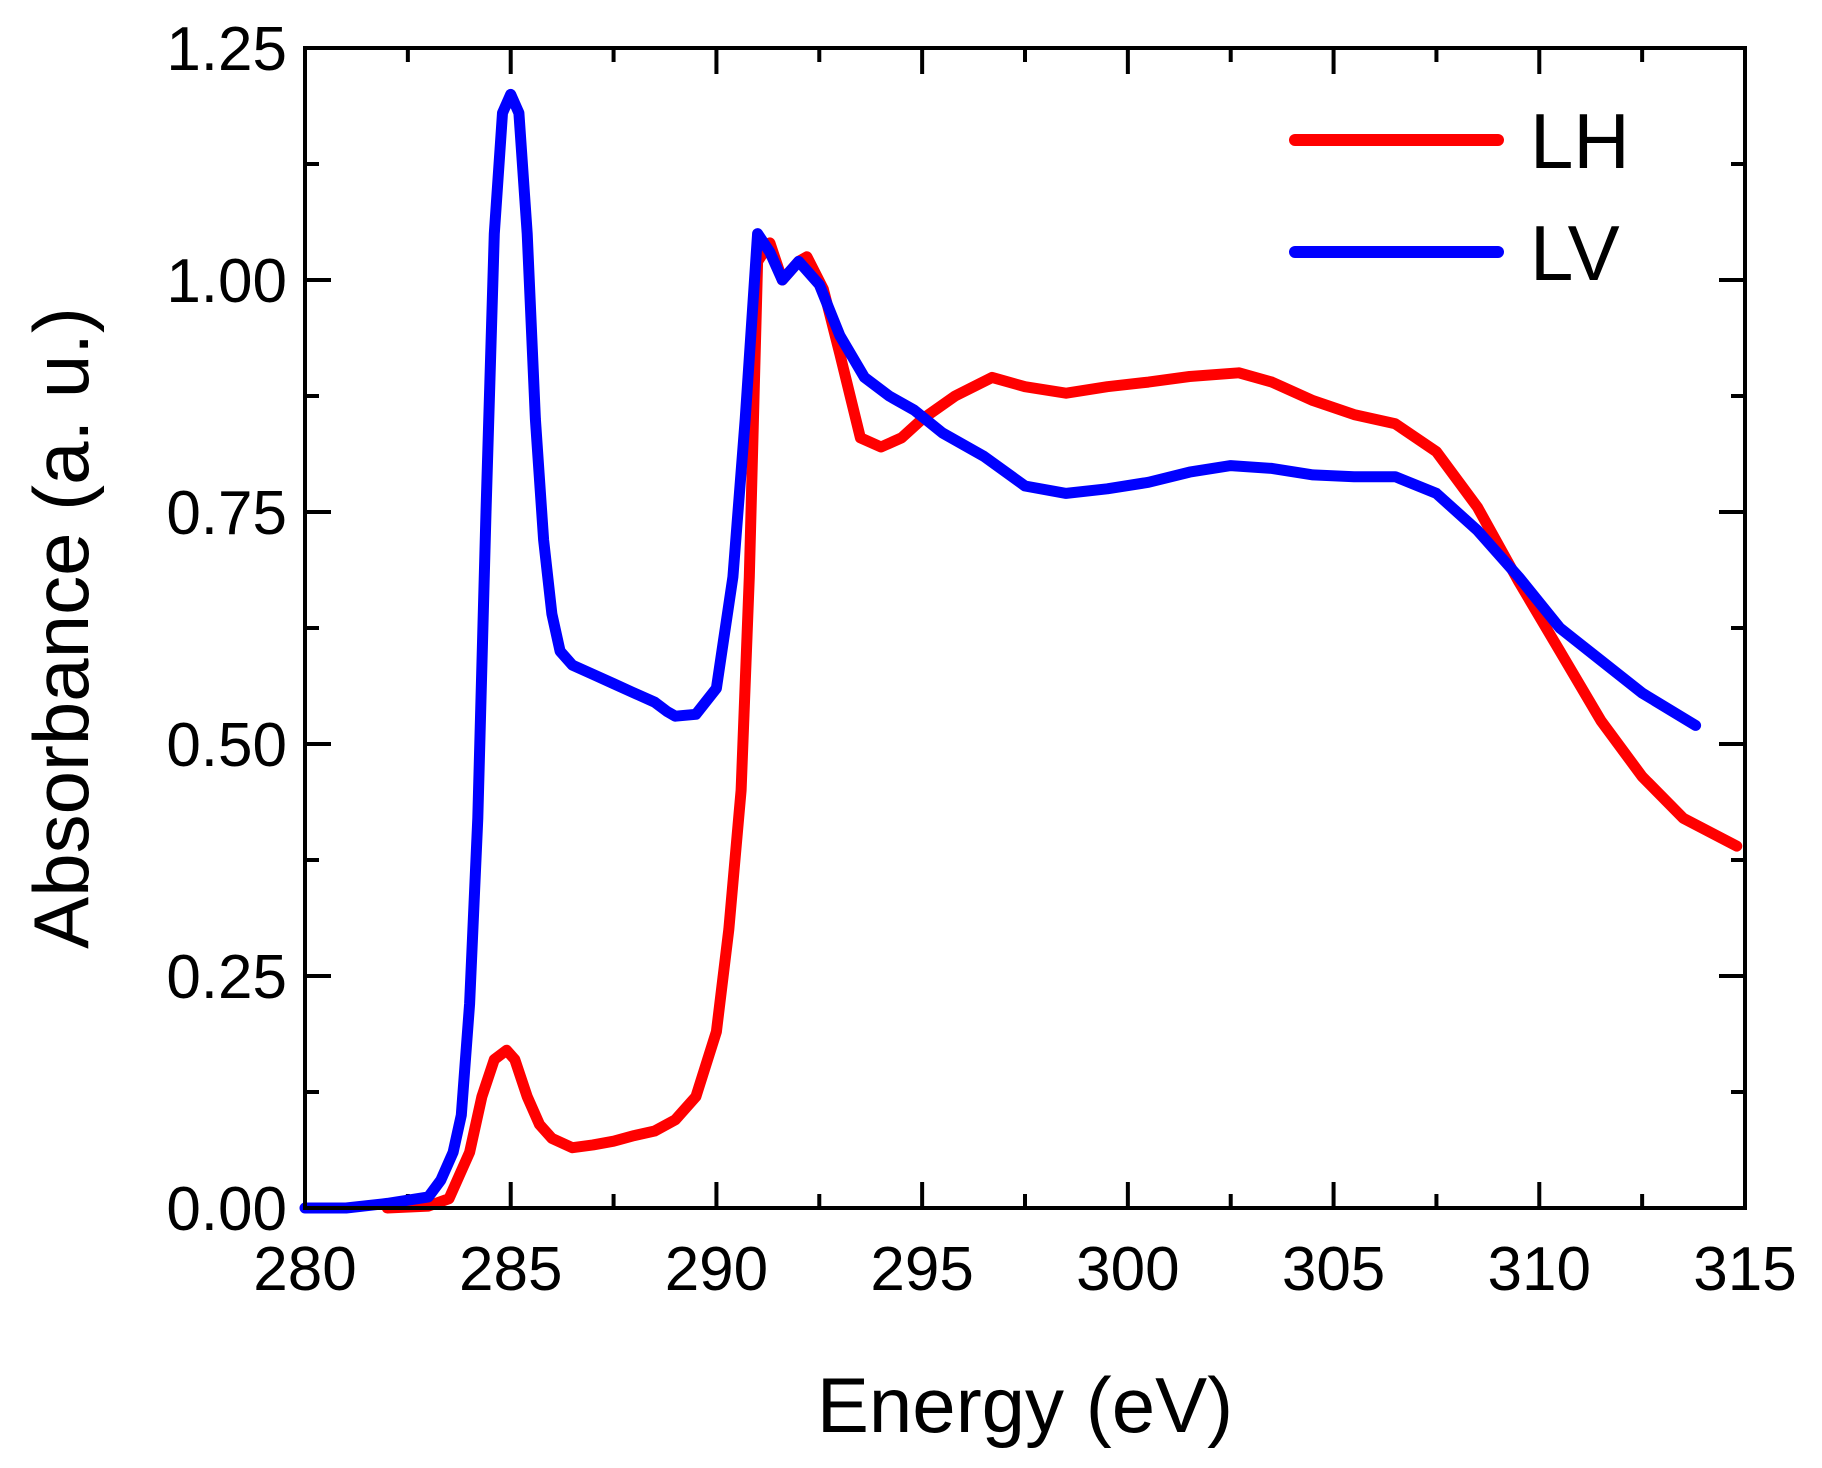 Image resolution: width=1822 pixels, height=1468 pixels. I want to click on legend-label-lh: LH, so click(1580, 141).